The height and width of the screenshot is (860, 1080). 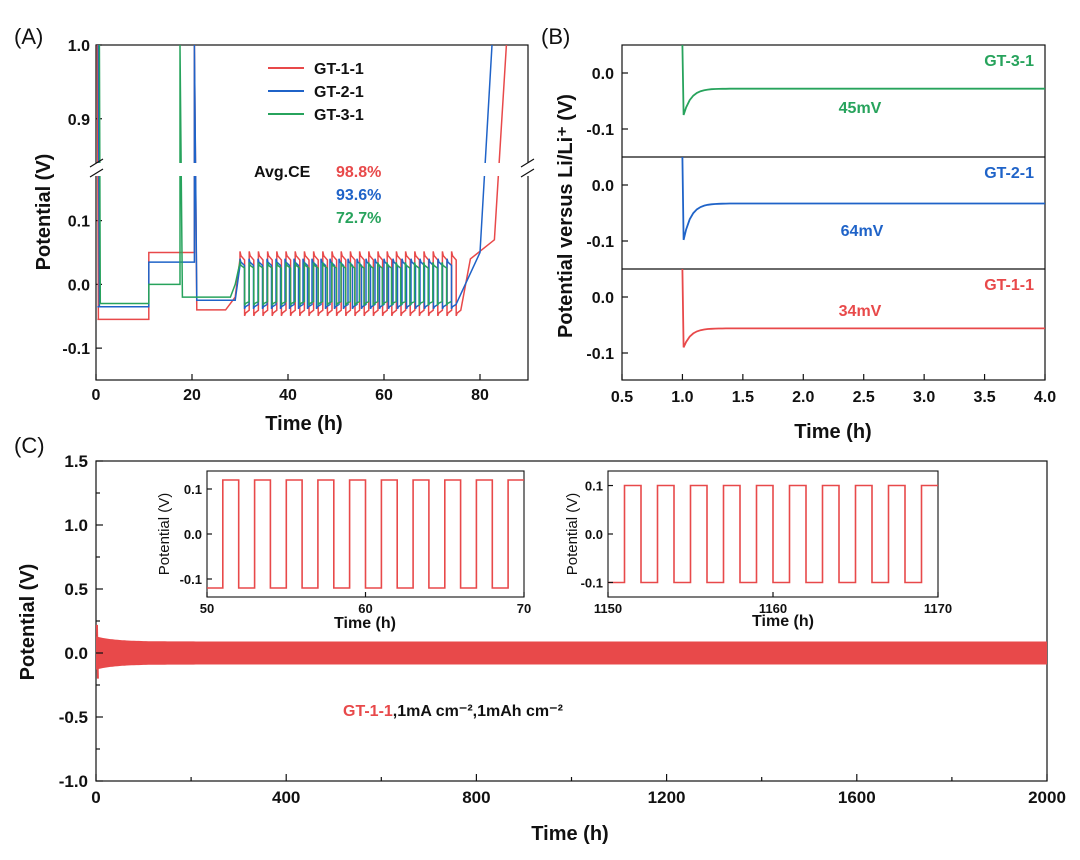 I want to click on c-x-tick-label: 0, so click(x=95, y=797).